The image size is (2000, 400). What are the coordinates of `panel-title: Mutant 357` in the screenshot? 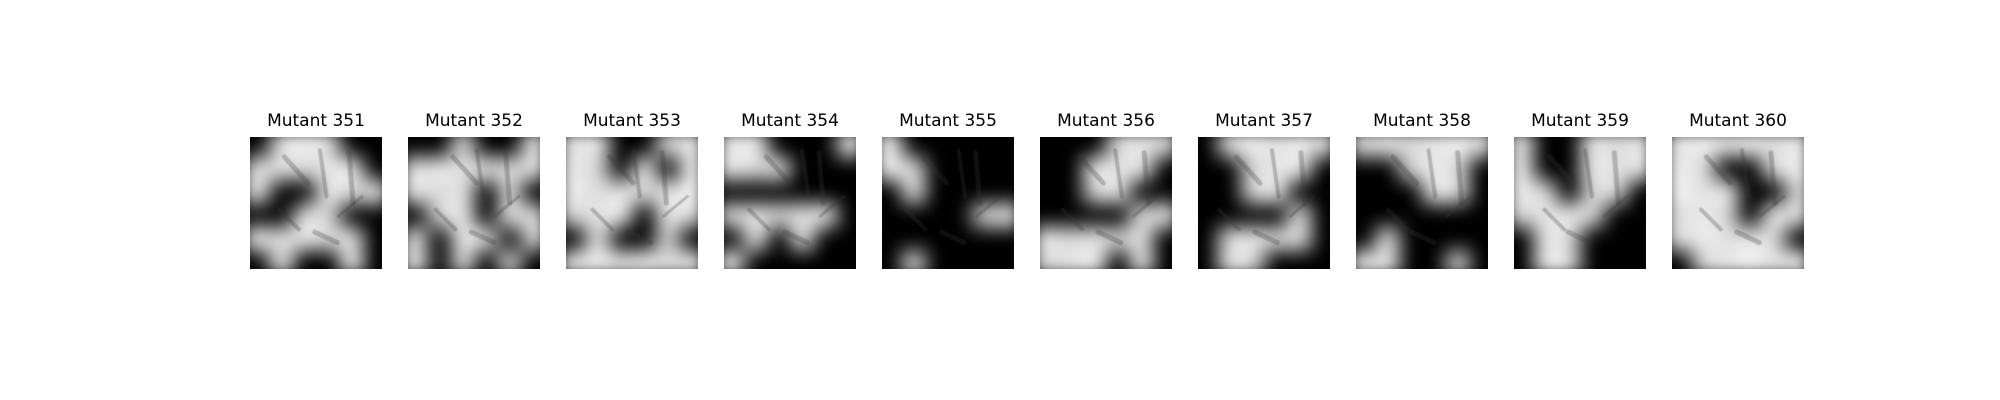 It's located at (1264, 121).